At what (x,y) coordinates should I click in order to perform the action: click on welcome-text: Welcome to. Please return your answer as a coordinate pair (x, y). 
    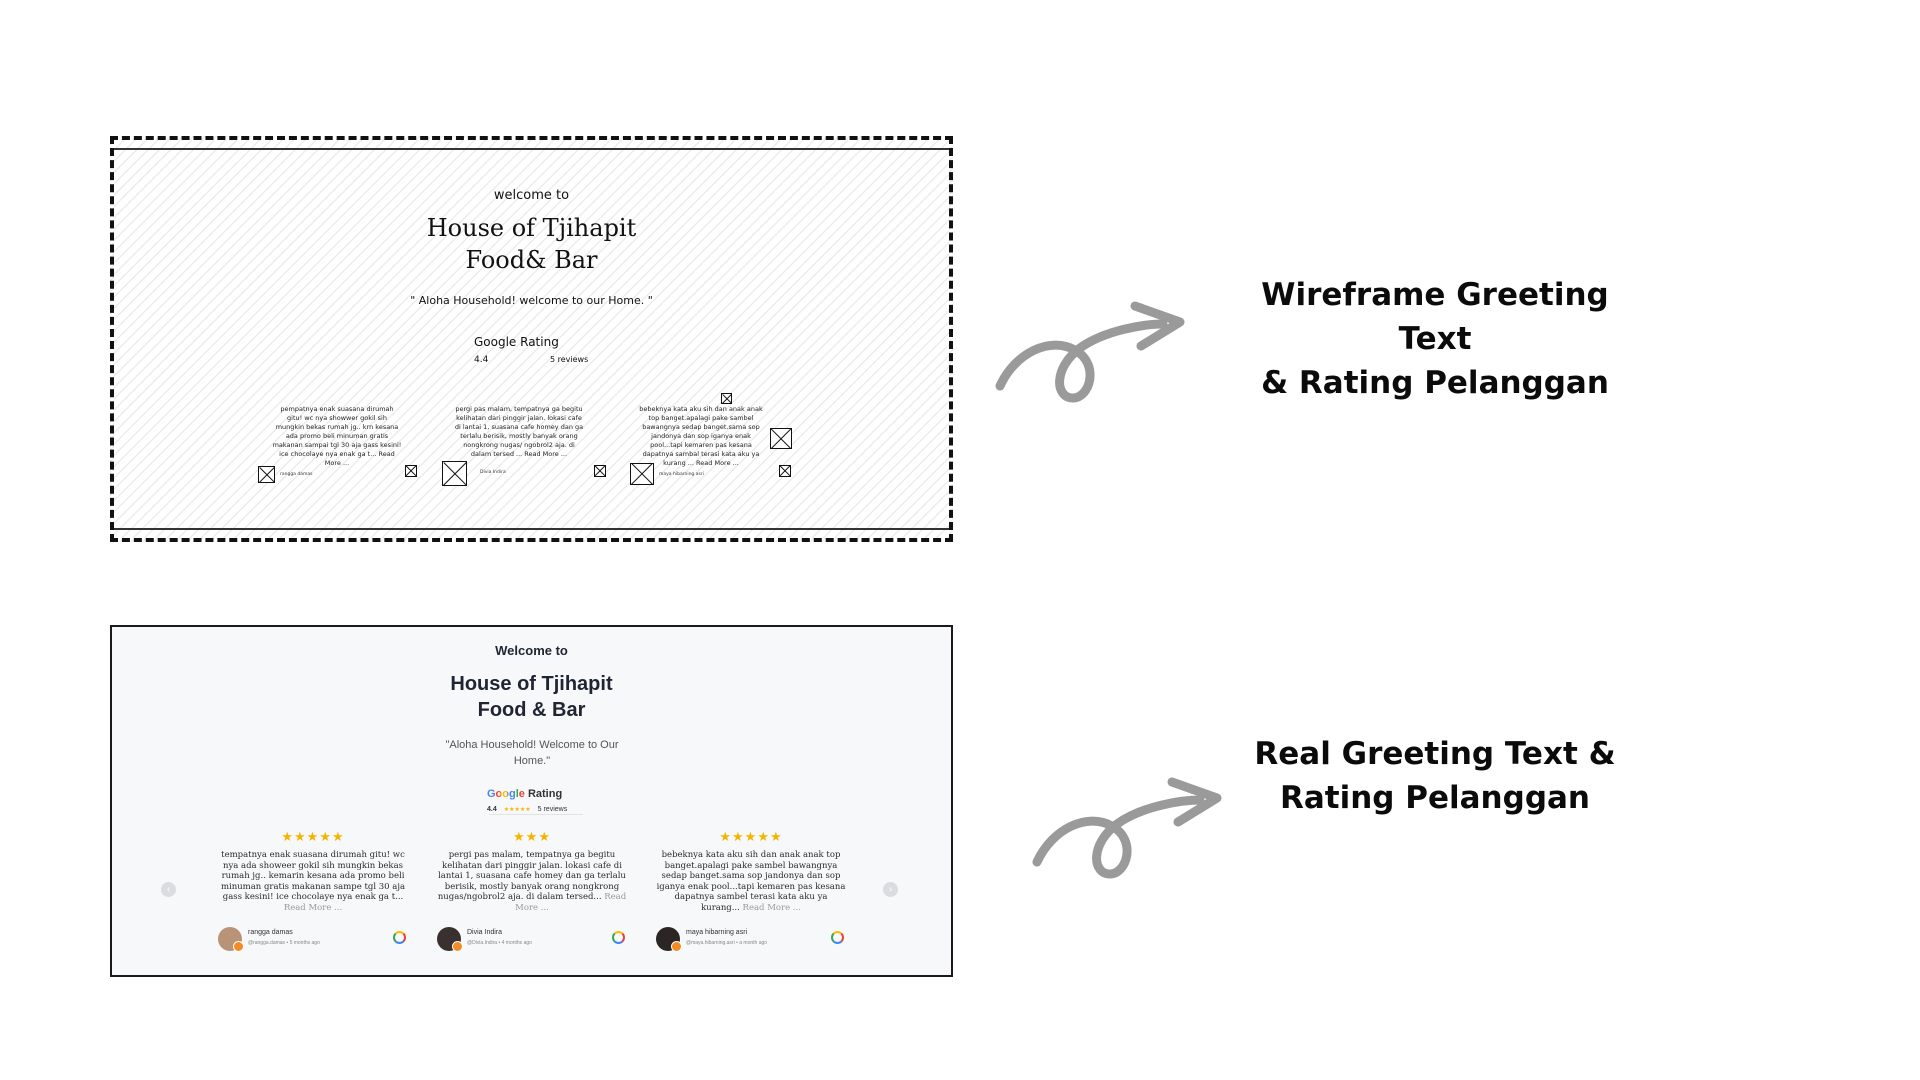
    Looking at the image, I should click on (531, 650).